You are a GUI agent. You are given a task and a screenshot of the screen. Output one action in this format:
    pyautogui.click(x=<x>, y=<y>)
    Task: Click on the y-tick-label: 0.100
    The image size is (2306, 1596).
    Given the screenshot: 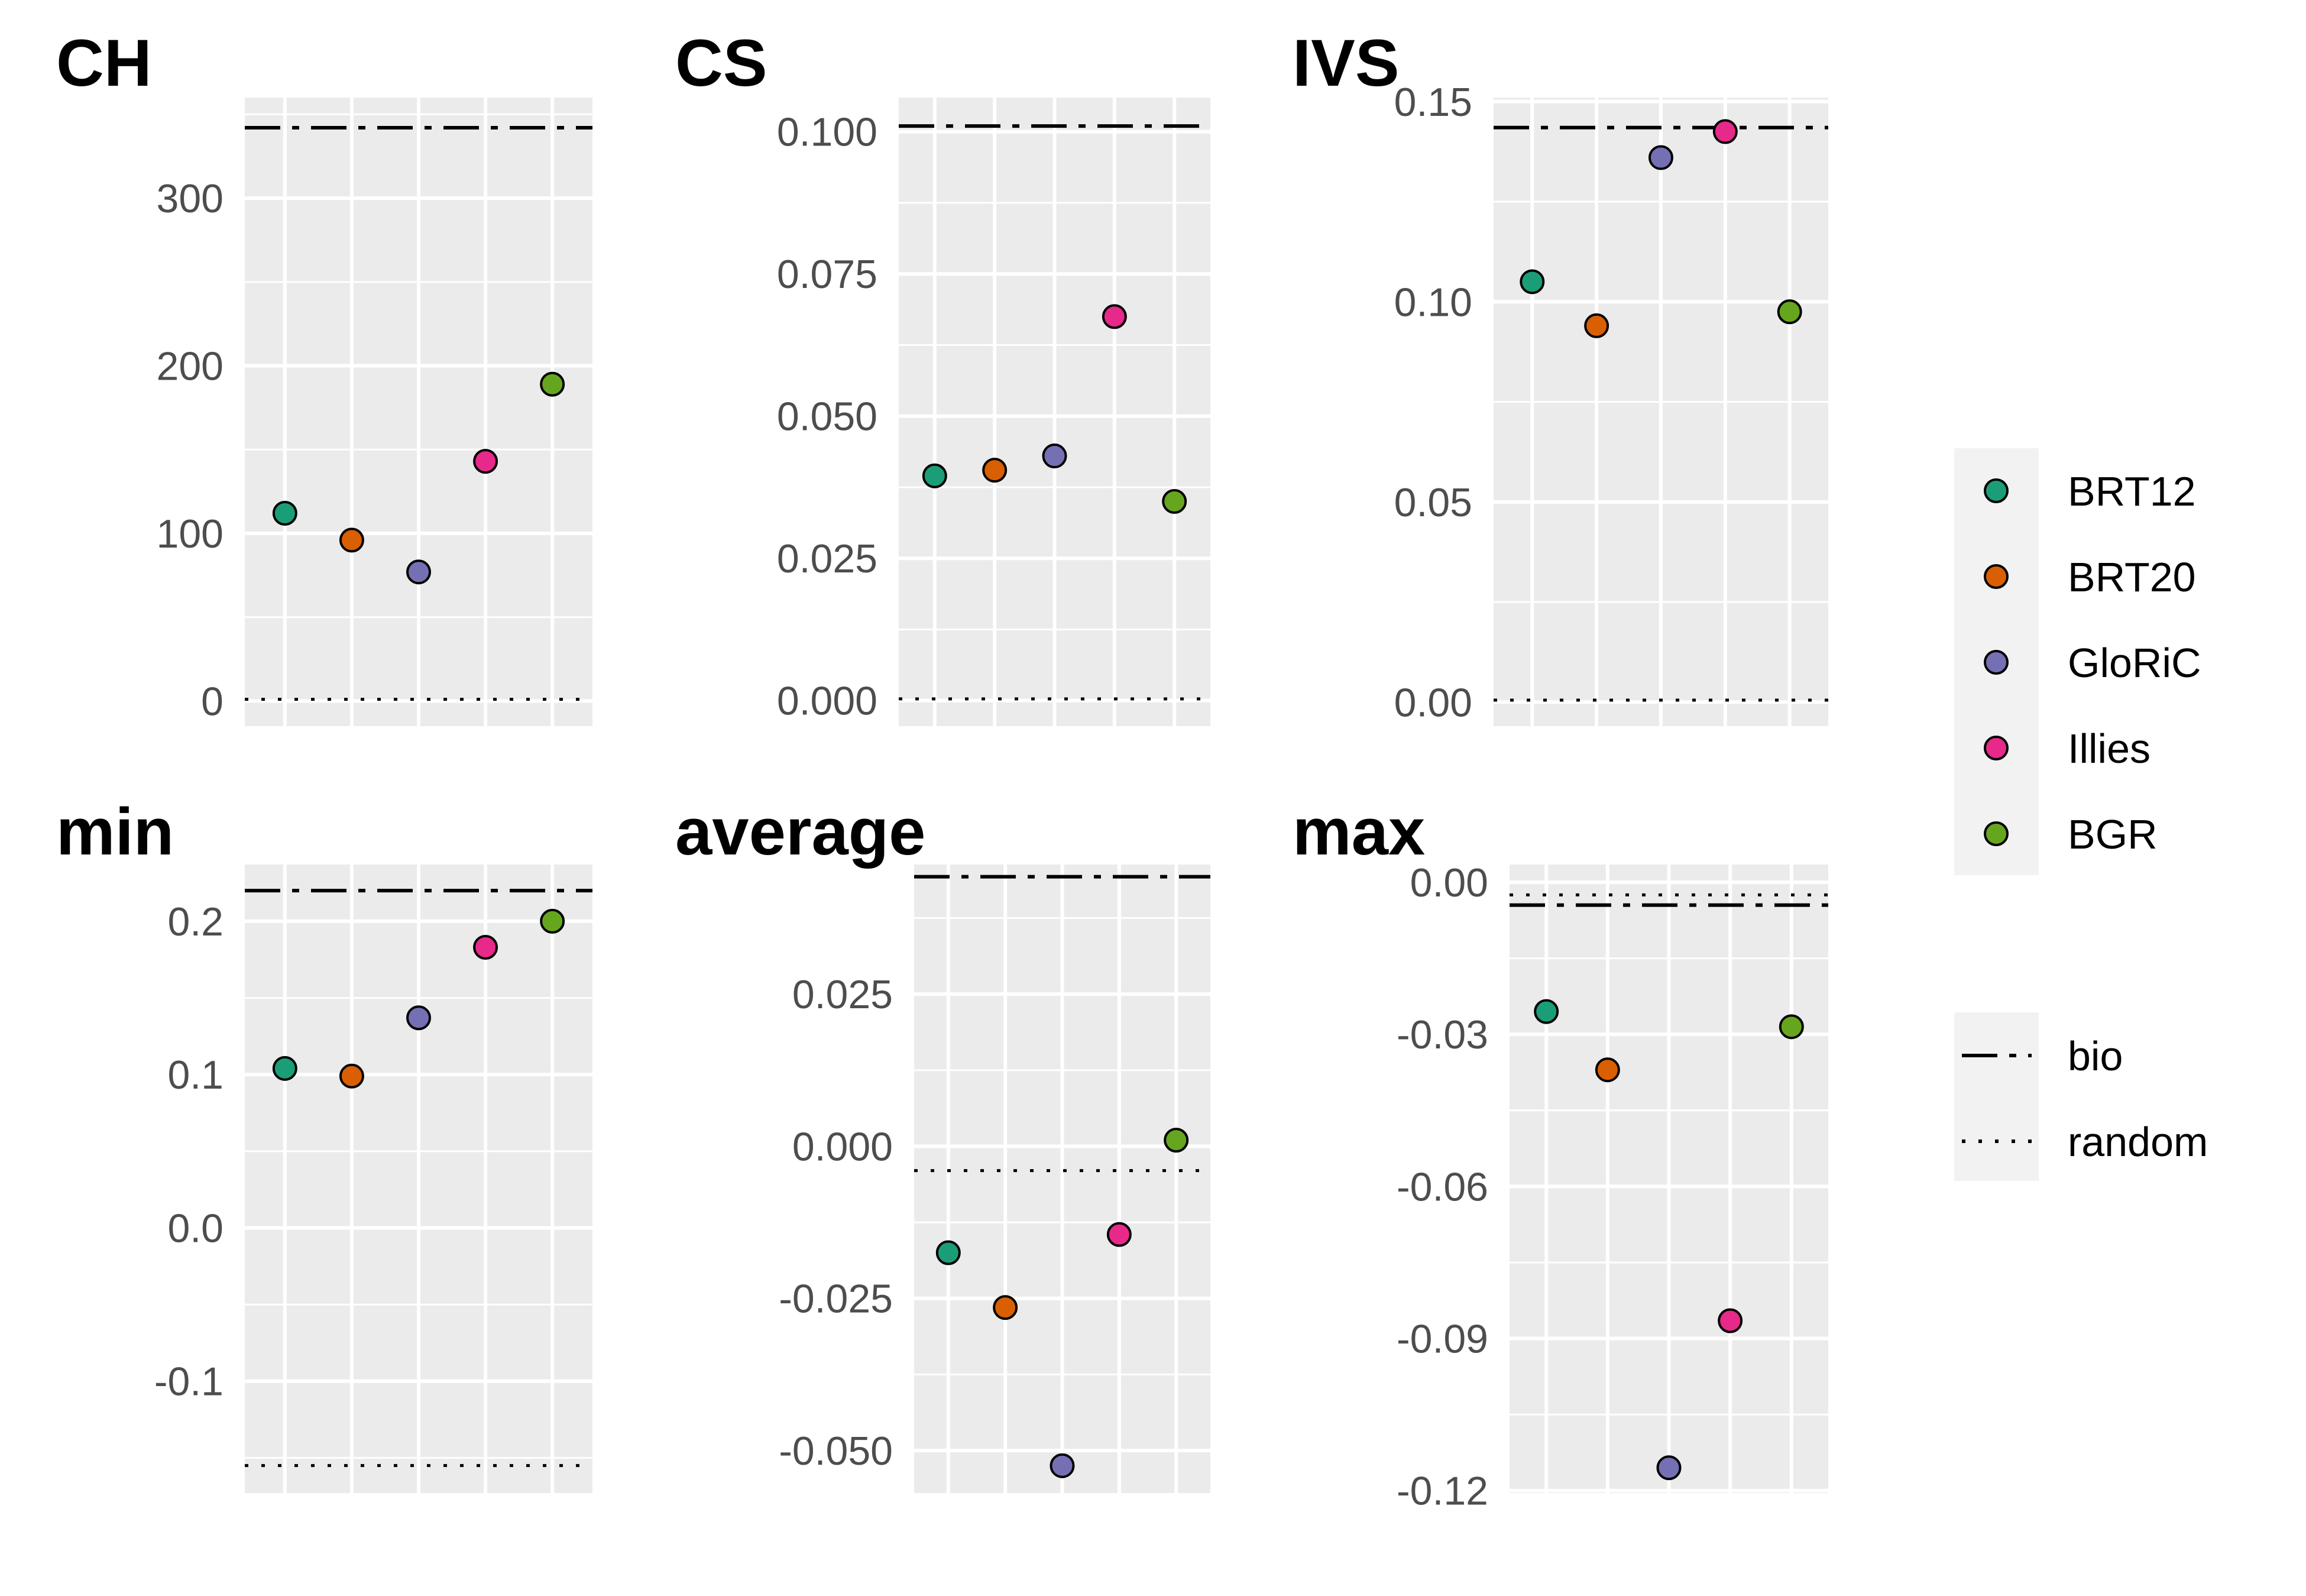 What is the action you would take?
    pyautogui.click(x=827, y=132)
    